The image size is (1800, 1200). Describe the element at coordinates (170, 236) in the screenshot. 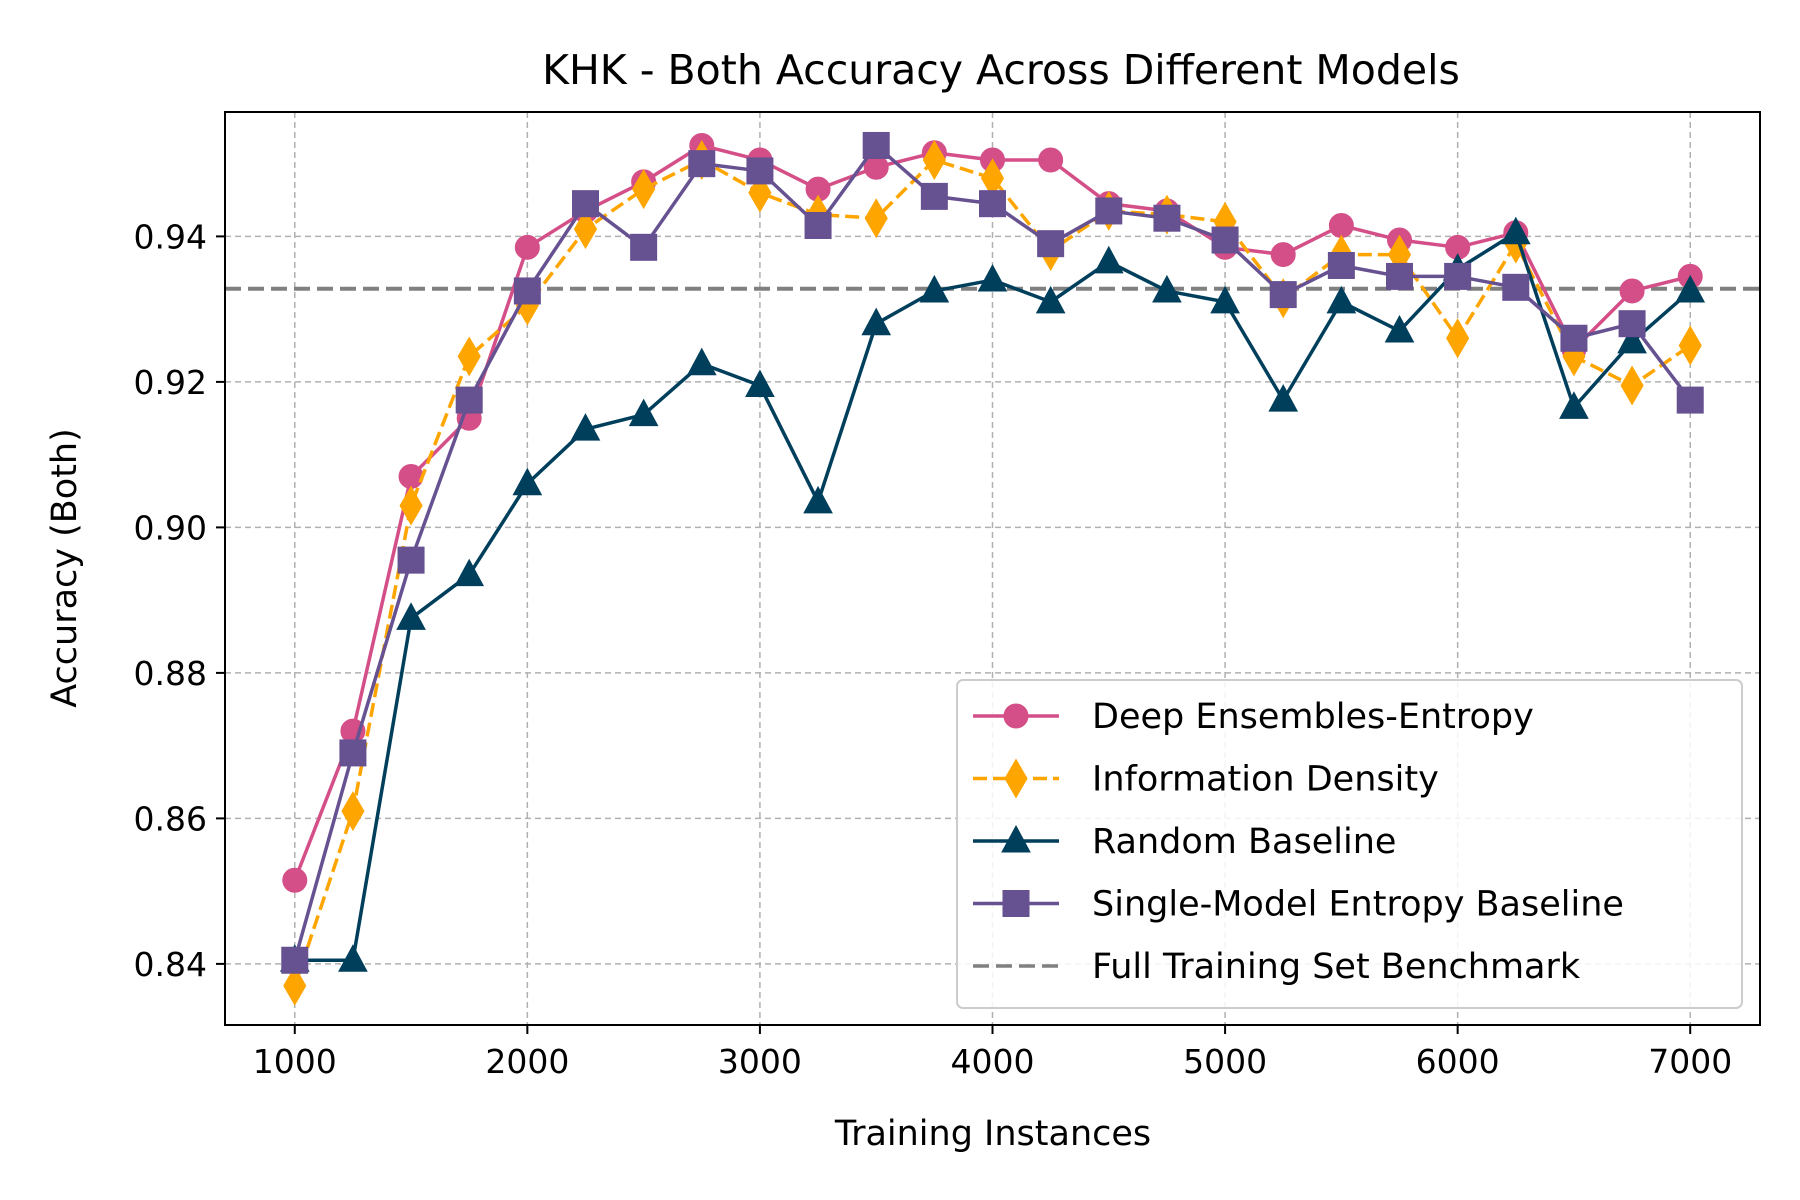

I see `y-tick-label: 0.94` at that location.